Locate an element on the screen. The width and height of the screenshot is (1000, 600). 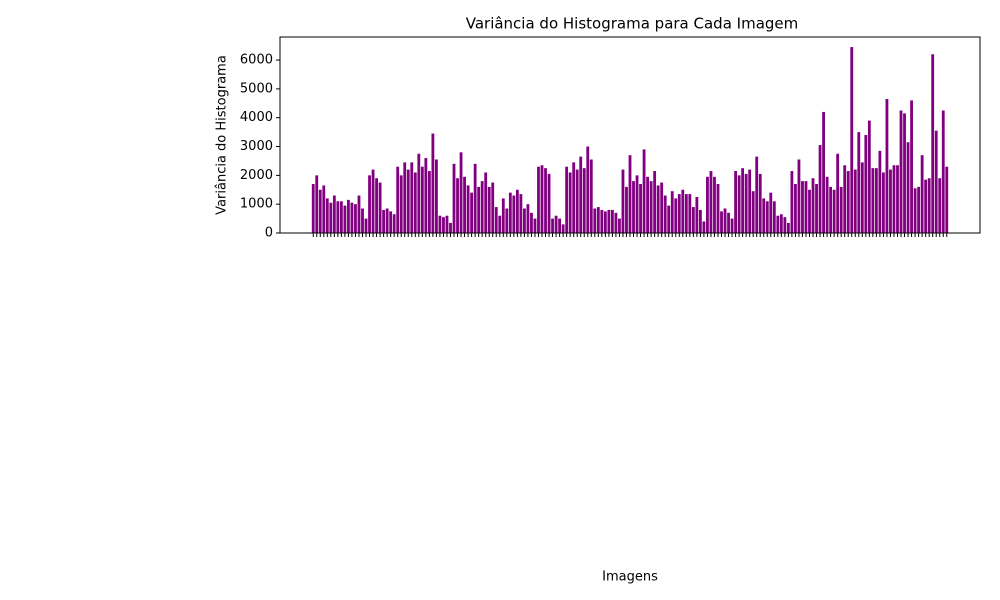
y-tick-label: 2000 is located at coordinates (256, 175).